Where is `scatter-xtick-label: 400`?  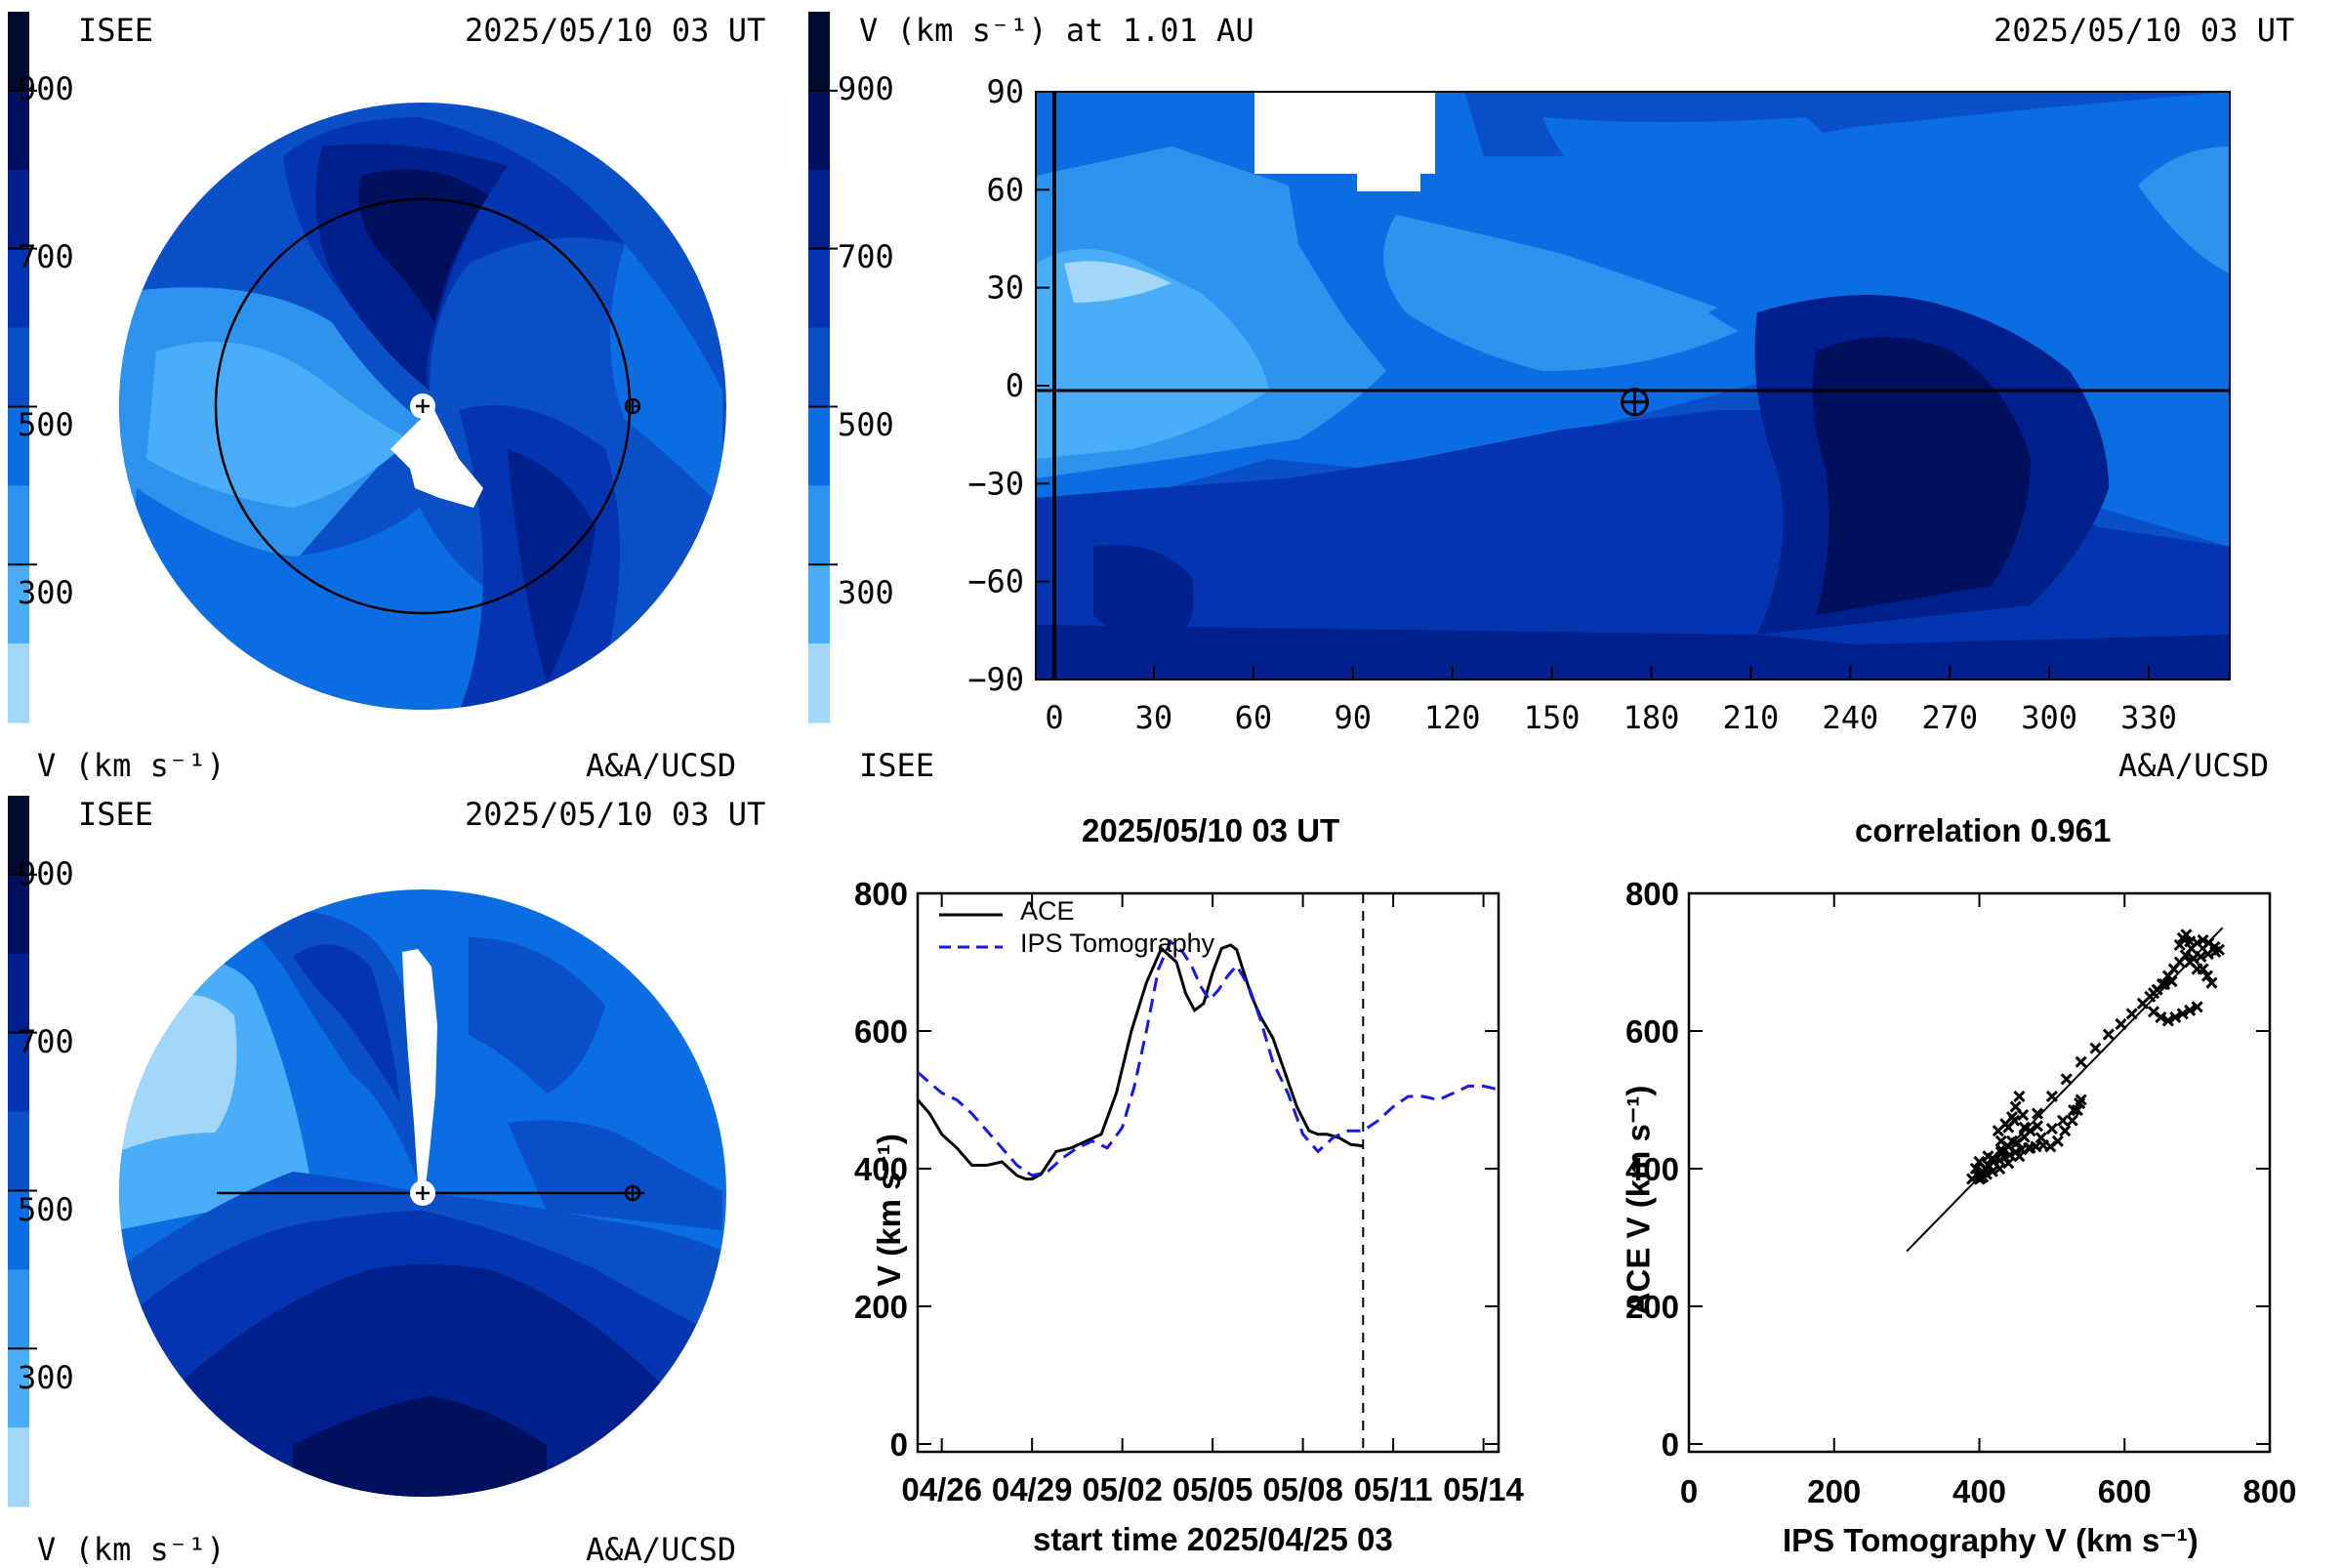 scatter-xtick-label: 400 is located at coordinates (1979, 1491).